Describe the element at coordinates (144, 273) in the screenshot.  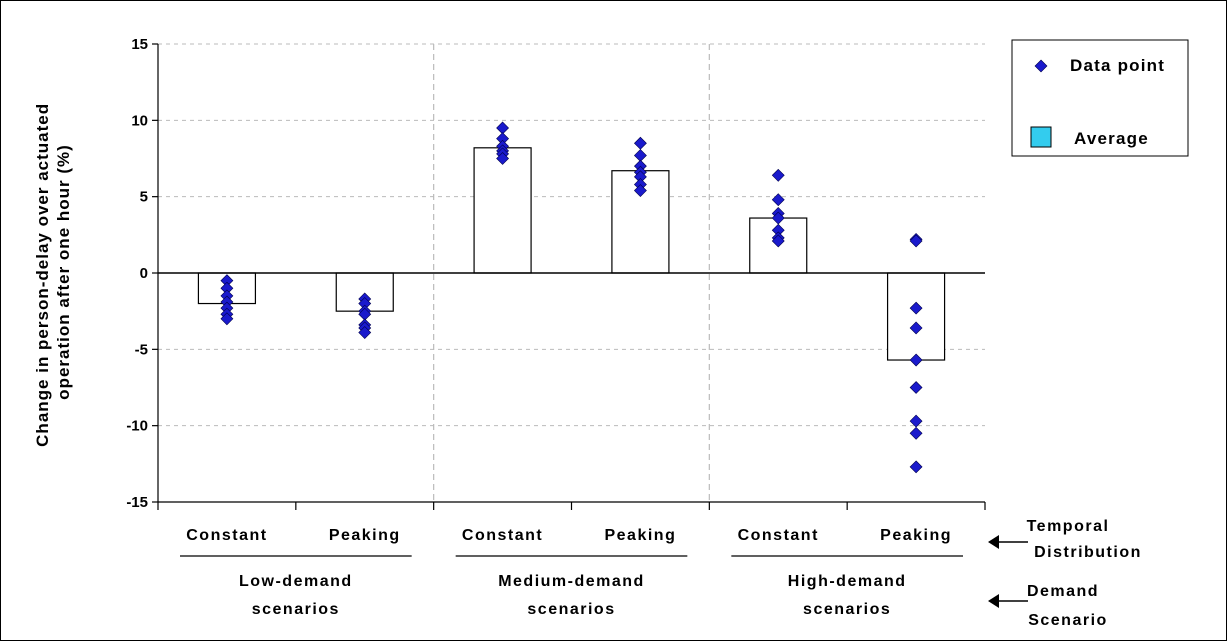
I see `y-tick-label-3: 0` at that location.